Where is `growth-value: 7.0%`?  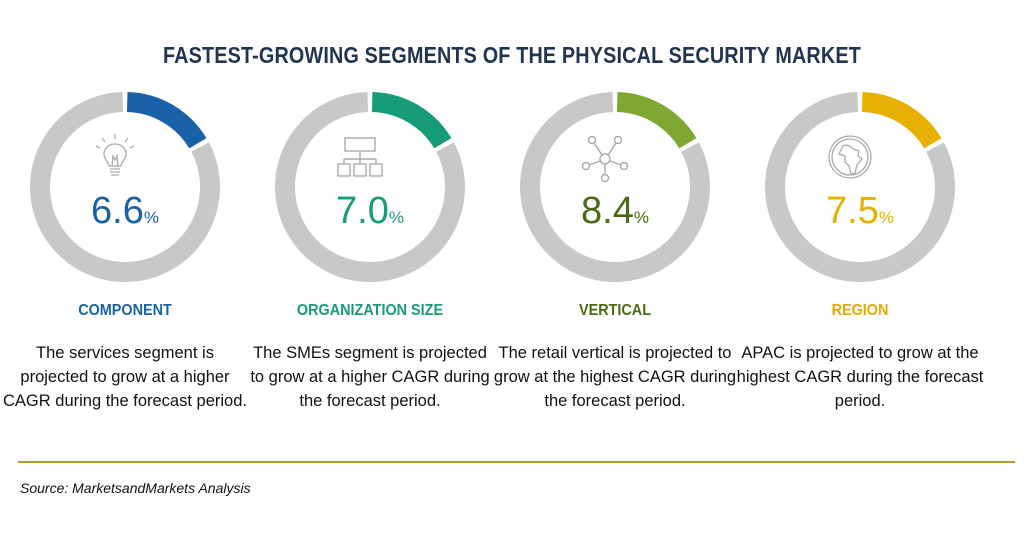 growth-value: 7.0% is located at coordinates (370, 211).